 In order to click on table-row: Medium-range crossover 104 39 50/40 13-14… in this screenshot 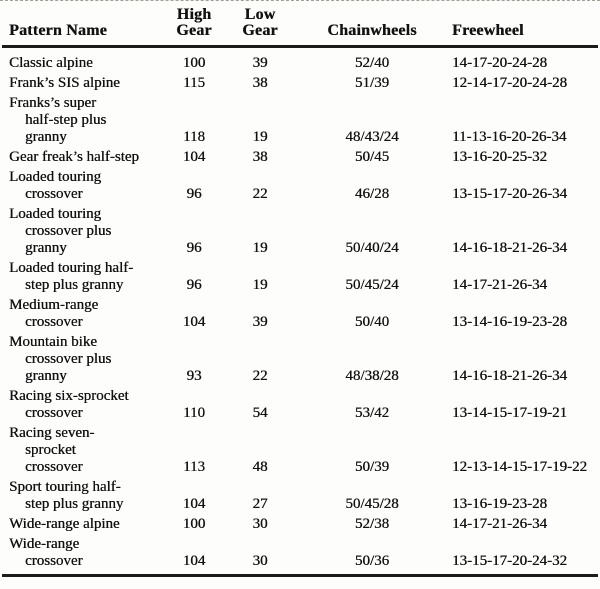, I will do `click(300, 313)`.